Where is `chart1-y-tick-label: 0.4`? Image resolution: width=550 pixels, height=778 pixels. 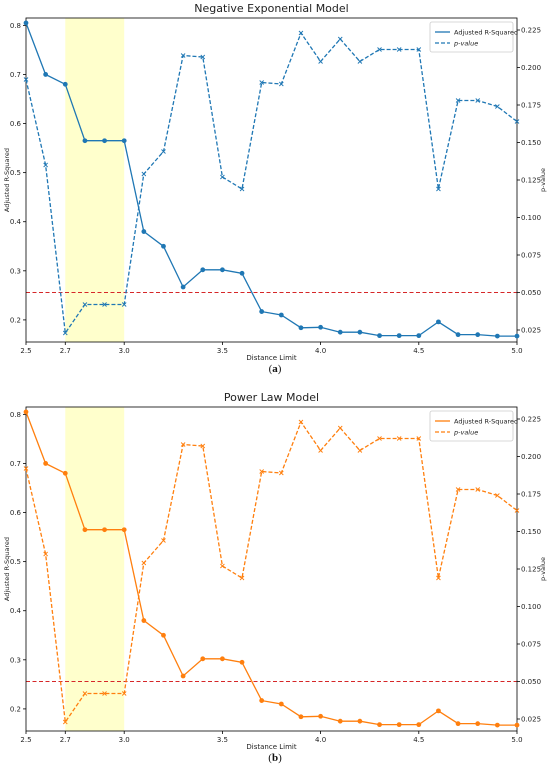 chart1-y-tick-label: 0.4 is located at coordinates (16, 611).